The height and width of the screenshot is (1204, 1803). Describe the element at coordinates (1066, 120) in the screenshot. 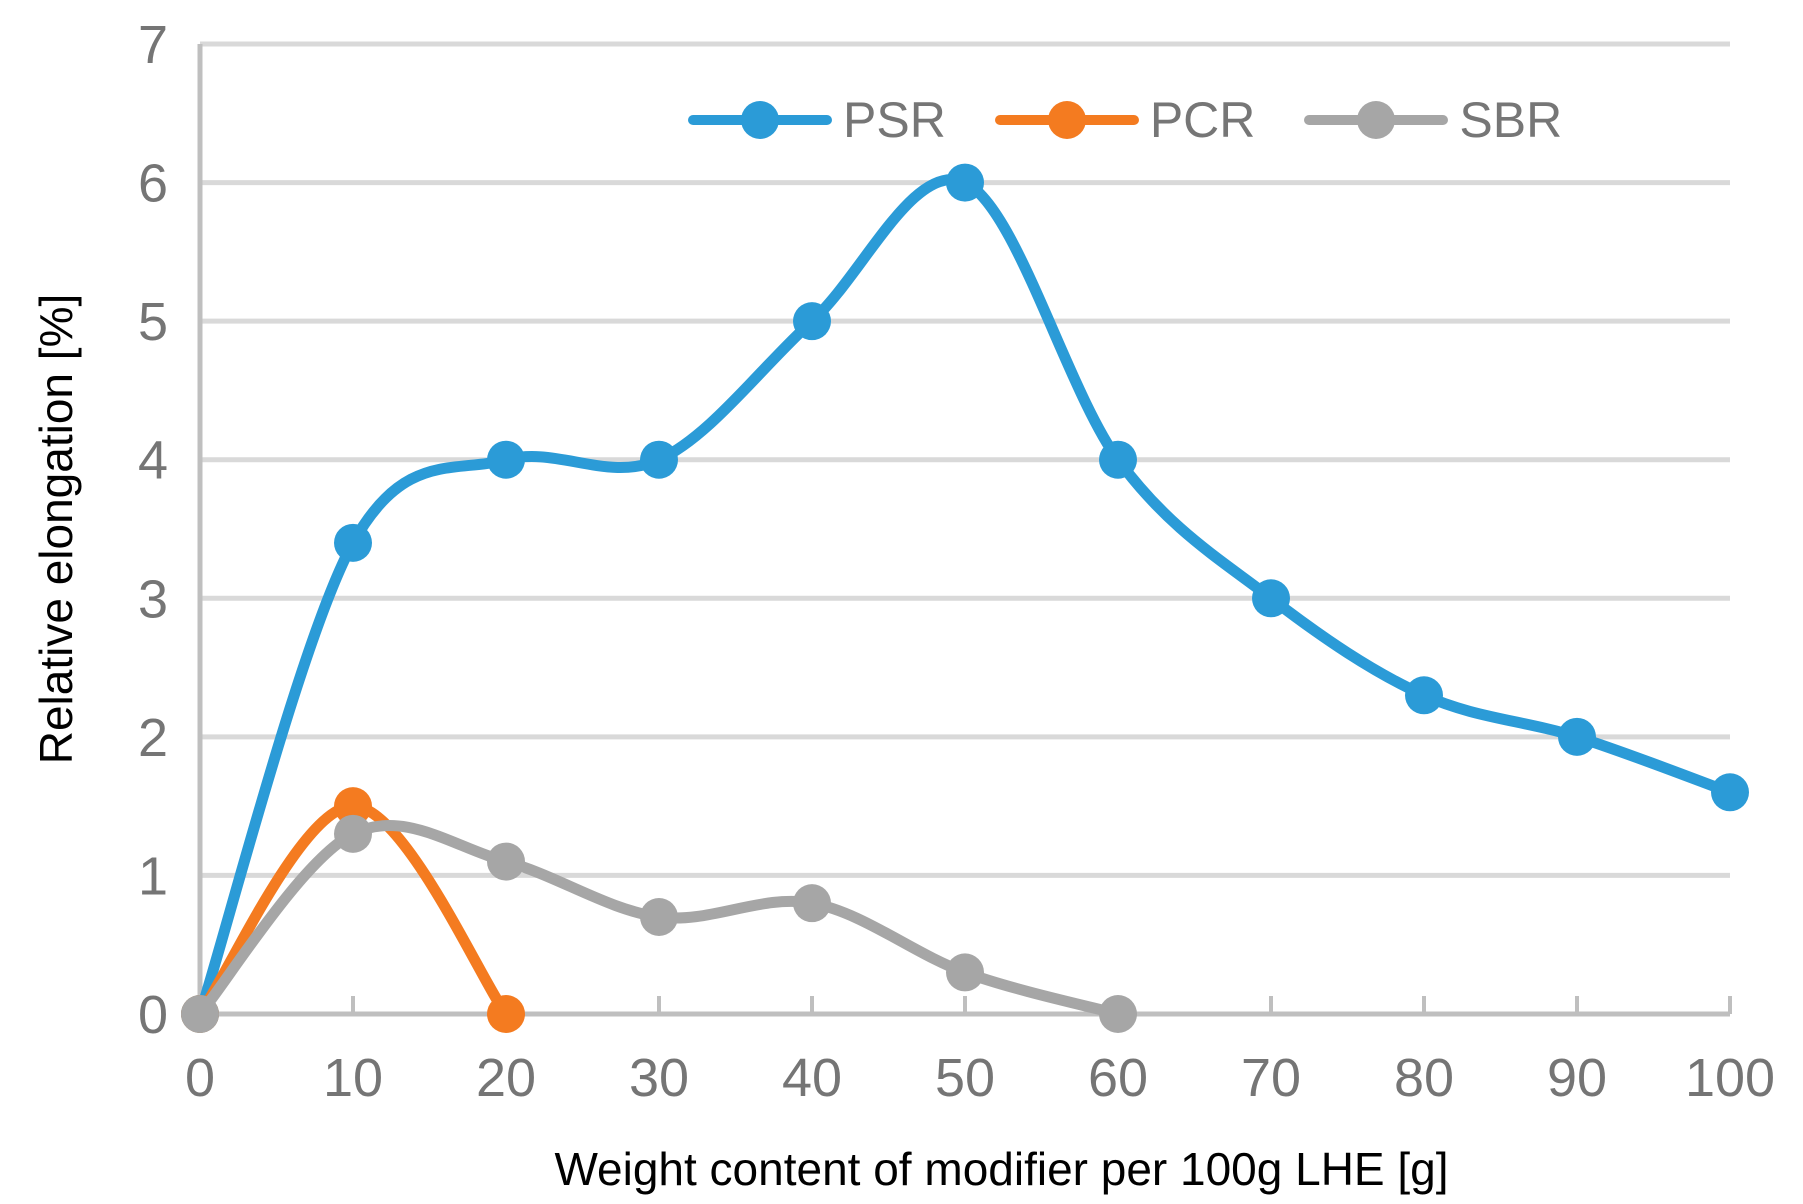

I see `legend-marker-pcr-icon` at that location.